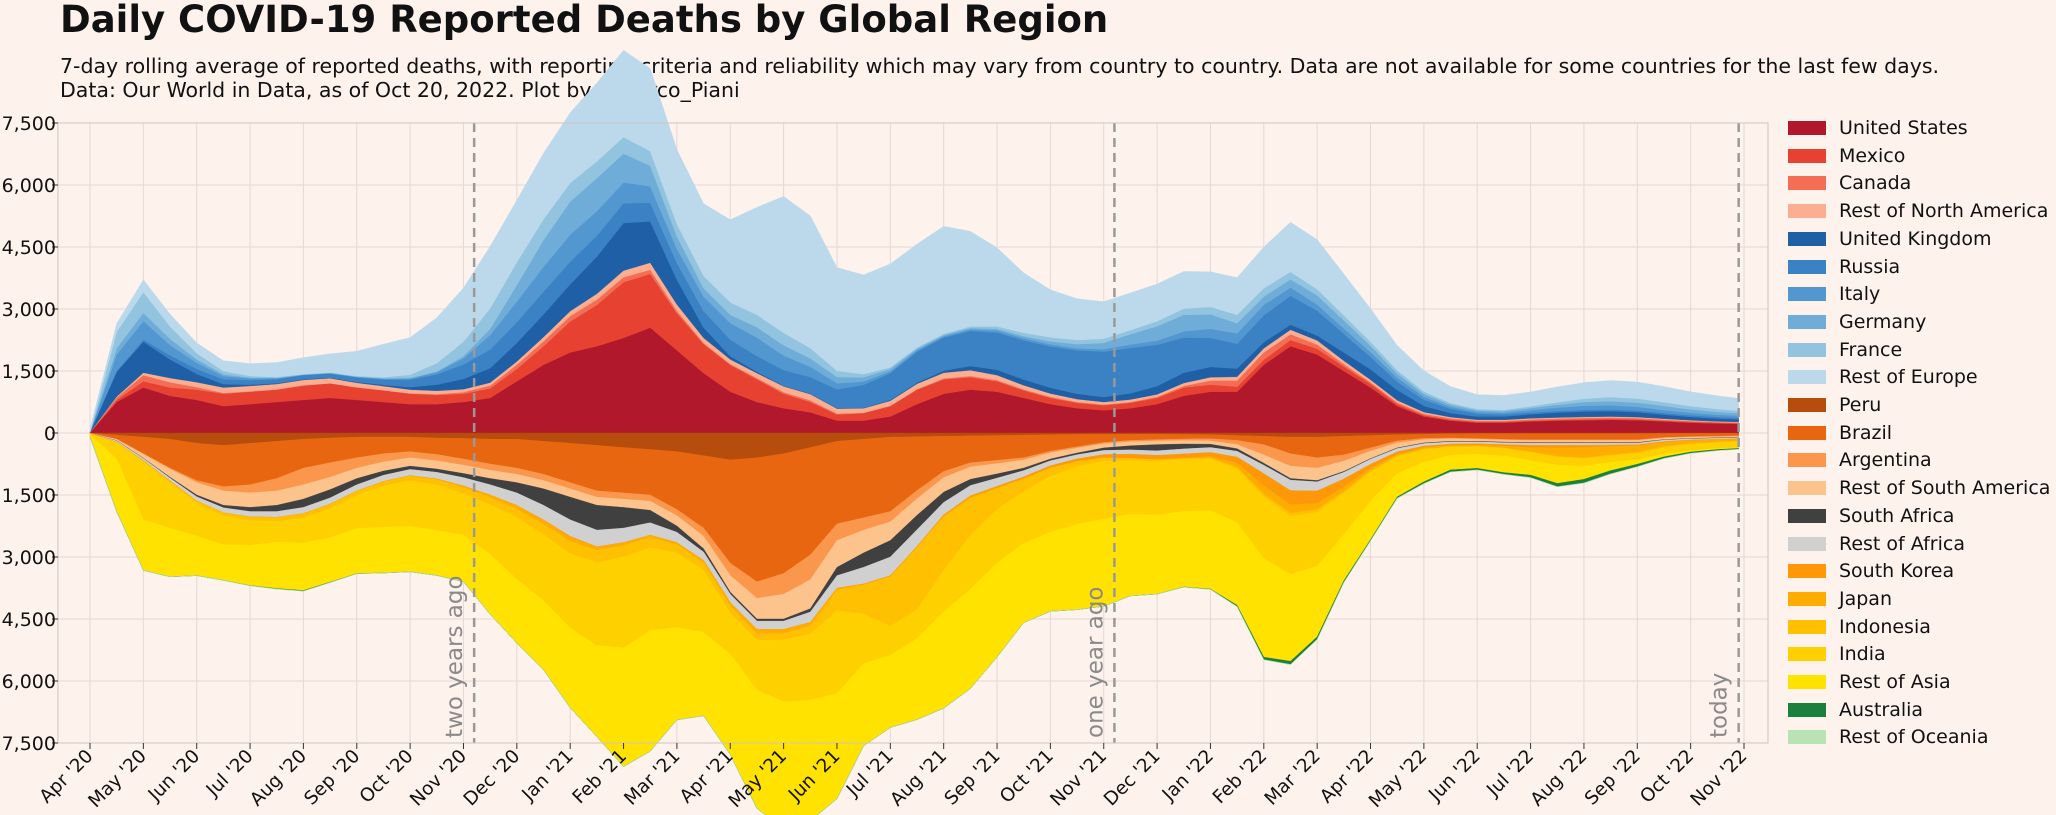 Image resolution: width=2056 pixels, height=815 pixels. I want to click on legend-label: Japan, so click(1865, 598).